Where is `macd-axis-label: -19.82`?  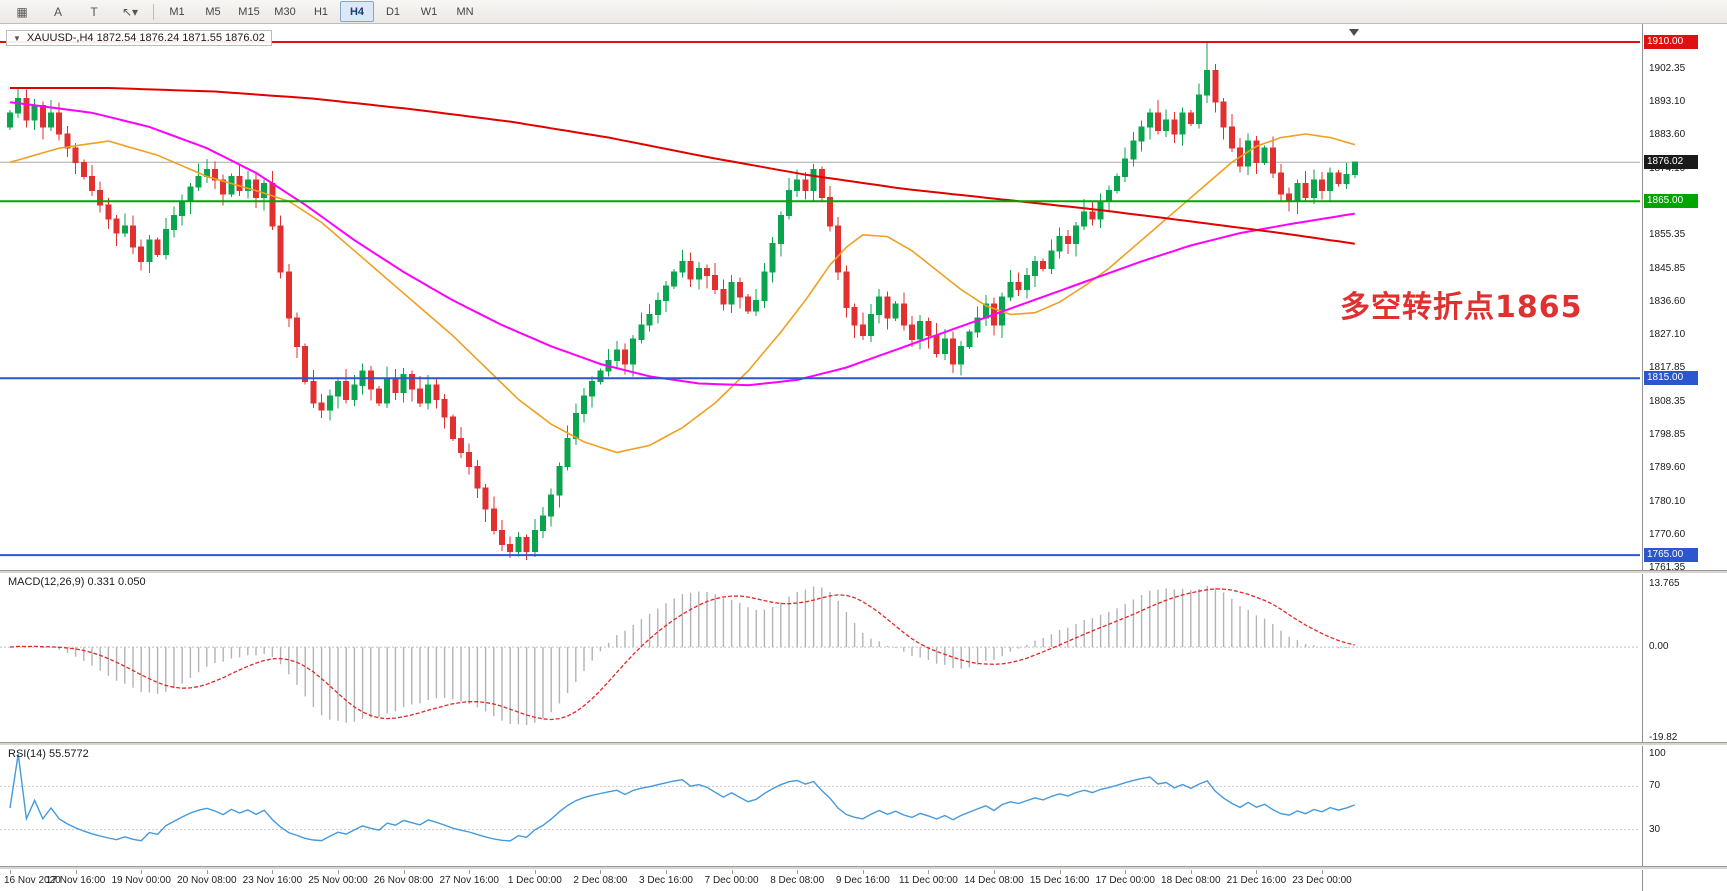
macd-axis-label: -19.82 is located at coordinates (1663, 737).